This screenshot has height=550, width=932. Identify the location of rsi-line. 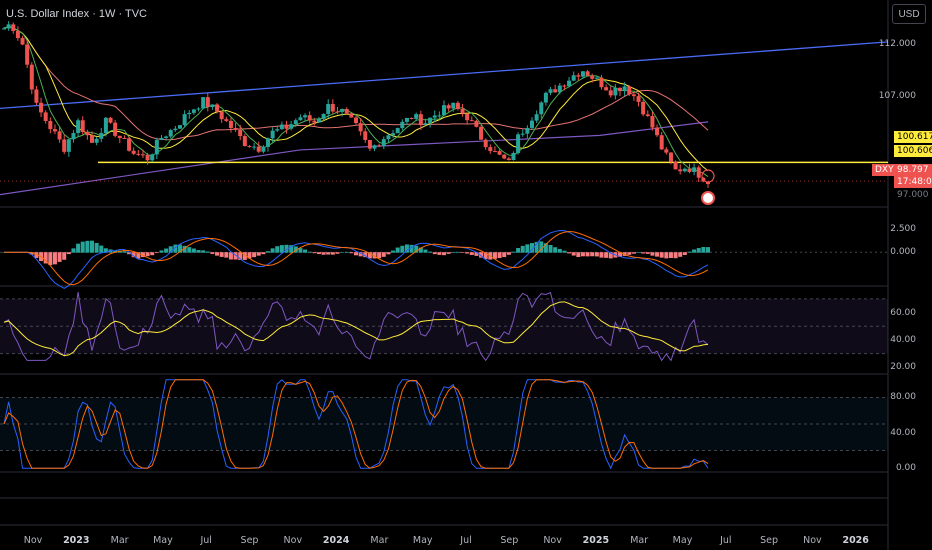
(356, 326).